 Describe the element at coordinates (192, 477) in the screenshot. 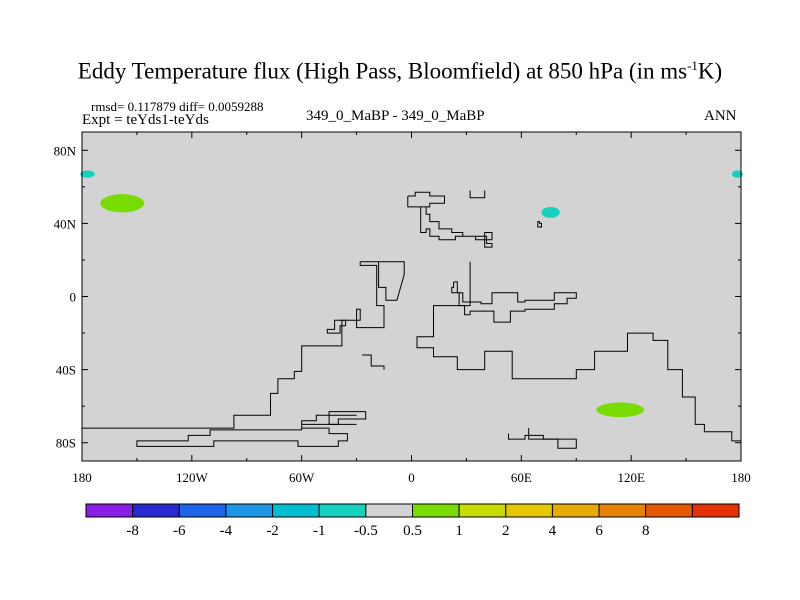

I see `x-tick-label: 120W` at that location.